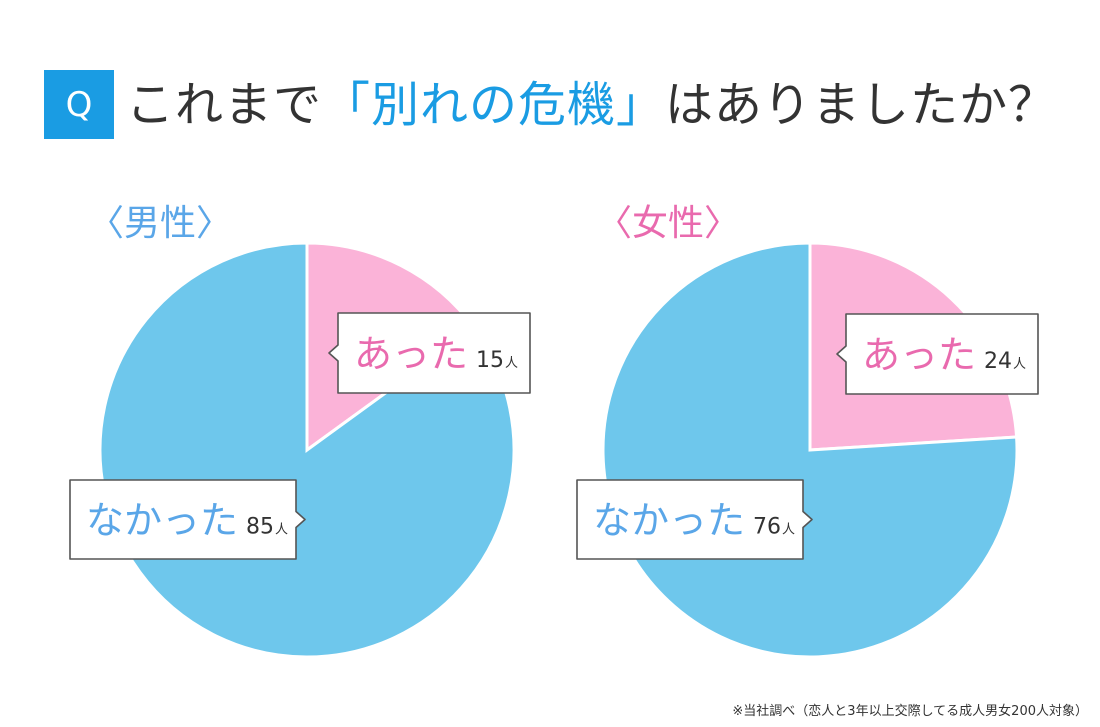  I want to click on male-callout-no: なかった 85人, so click(187, 519).